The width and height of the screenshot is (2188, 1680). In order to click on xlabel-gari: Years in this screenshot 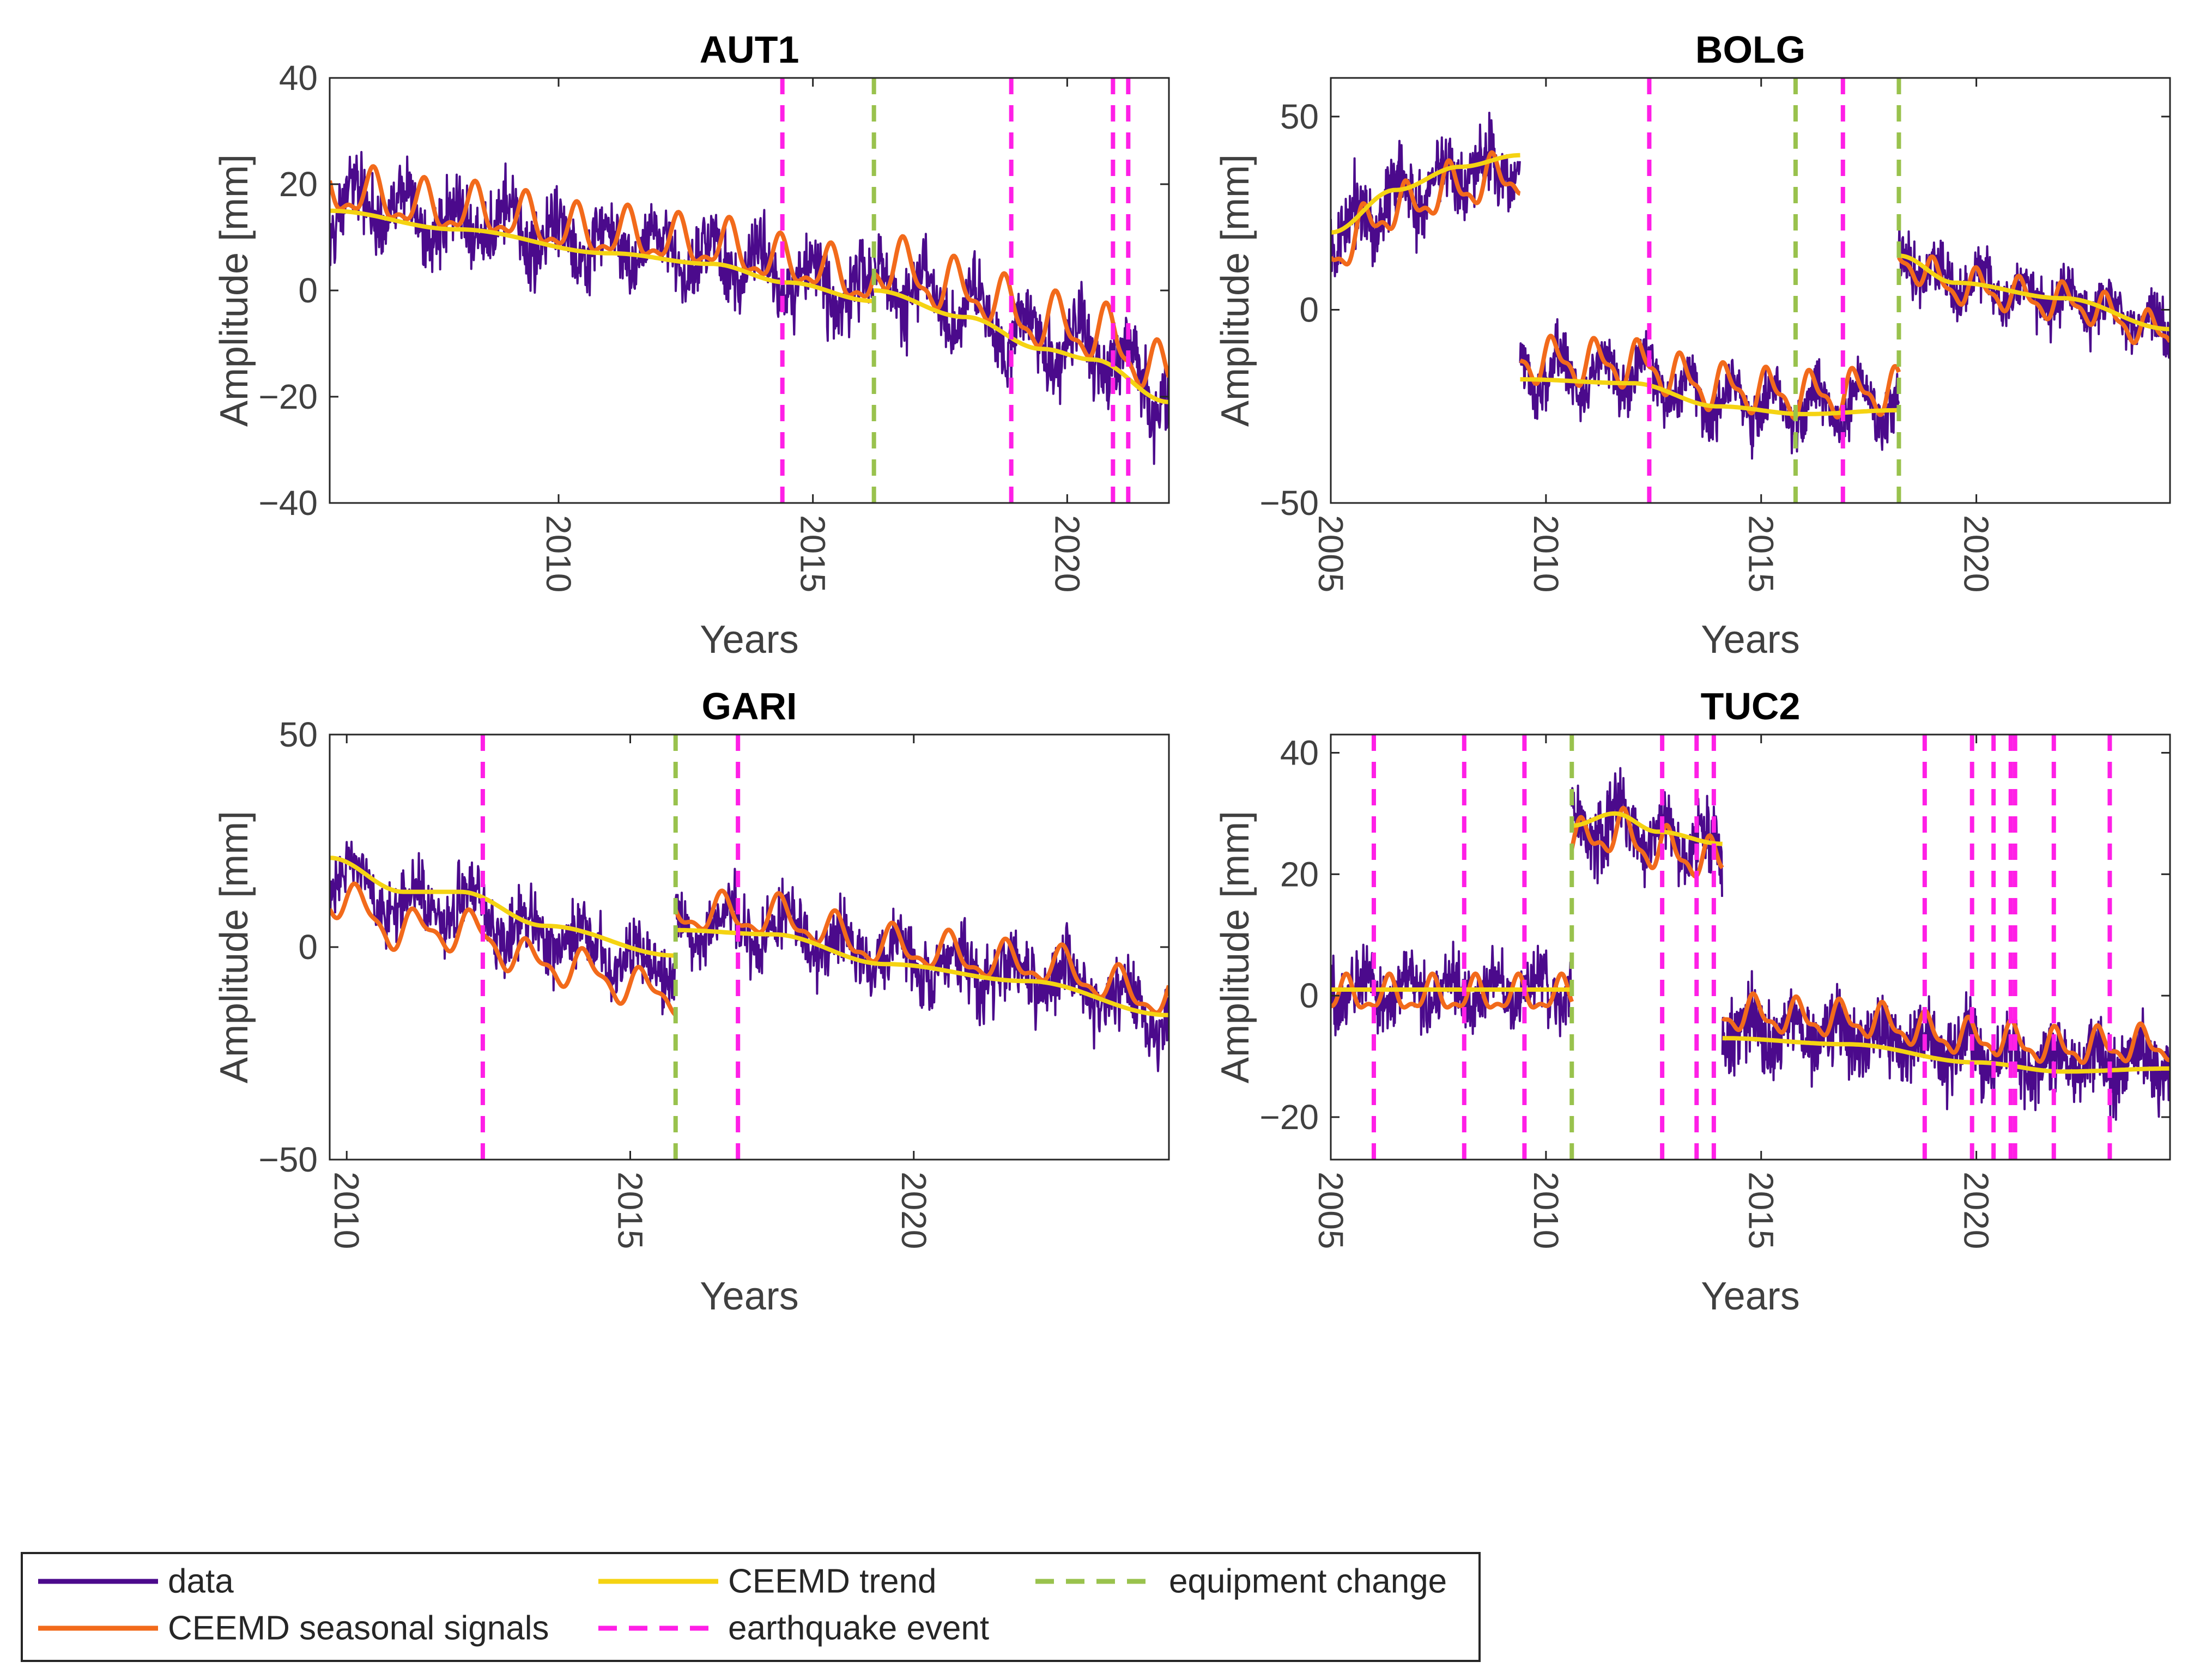, I will do `click(749, 1296)`.